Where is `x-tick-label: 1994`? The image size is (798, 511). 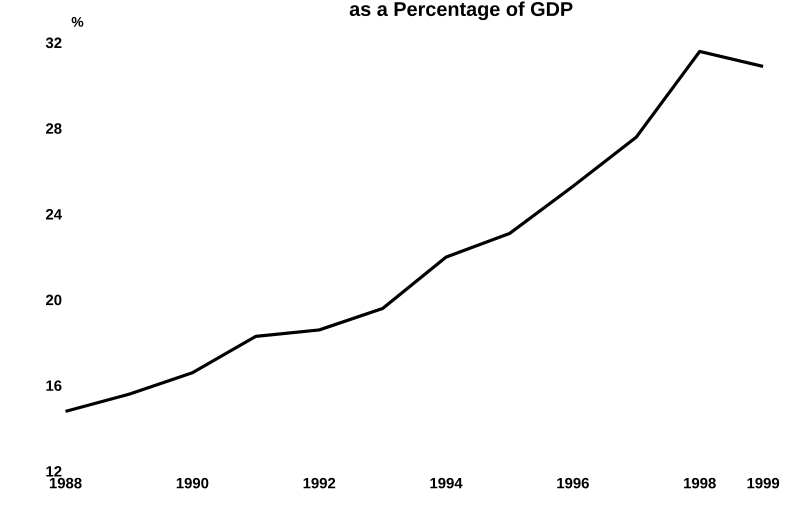
x-tick-label: 1994 is located at coordinates (446, 483).